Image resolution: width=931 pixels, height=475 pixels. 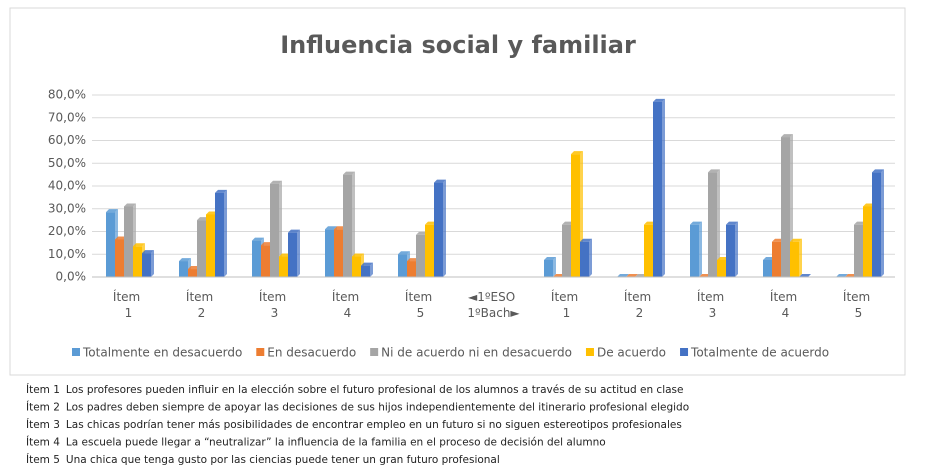 What do you see at coordinates (43, 389) in the screenshot?
I see `note-label: Ítem 1` at bounding box center [43, 389].